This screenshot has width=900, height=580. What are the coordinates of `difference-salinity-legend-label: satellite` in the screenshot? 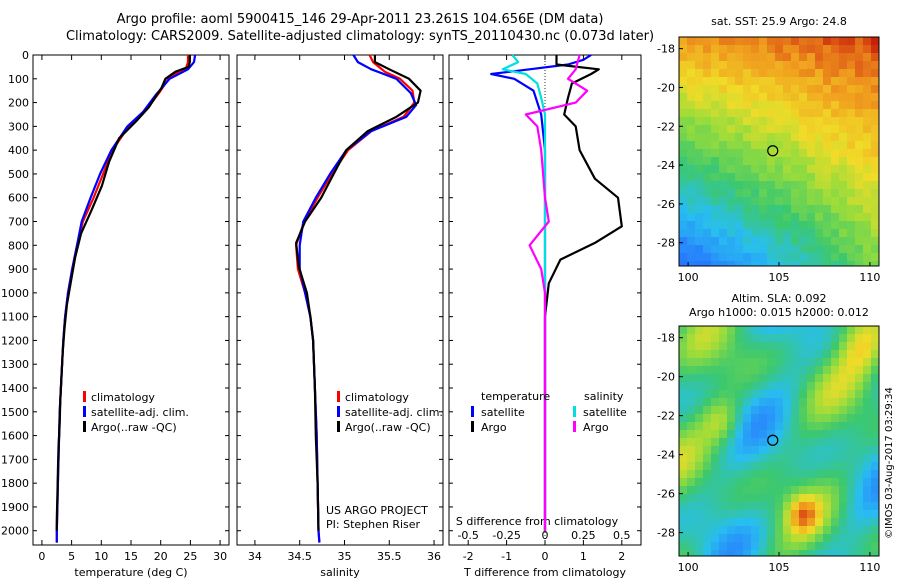 It's located at (605, 412).